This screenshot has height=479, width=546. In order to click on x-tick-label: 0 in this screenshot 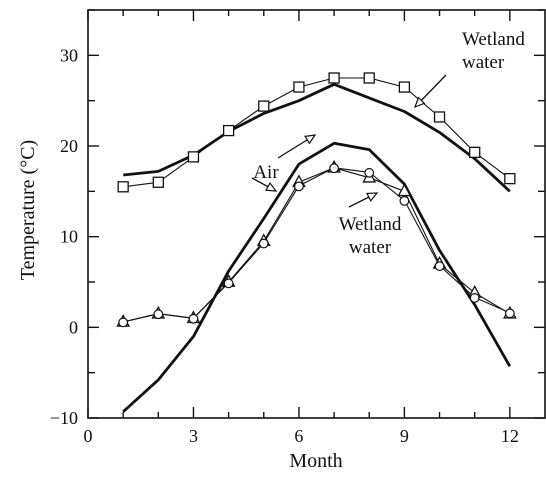, I will do `click(88, 436)`.